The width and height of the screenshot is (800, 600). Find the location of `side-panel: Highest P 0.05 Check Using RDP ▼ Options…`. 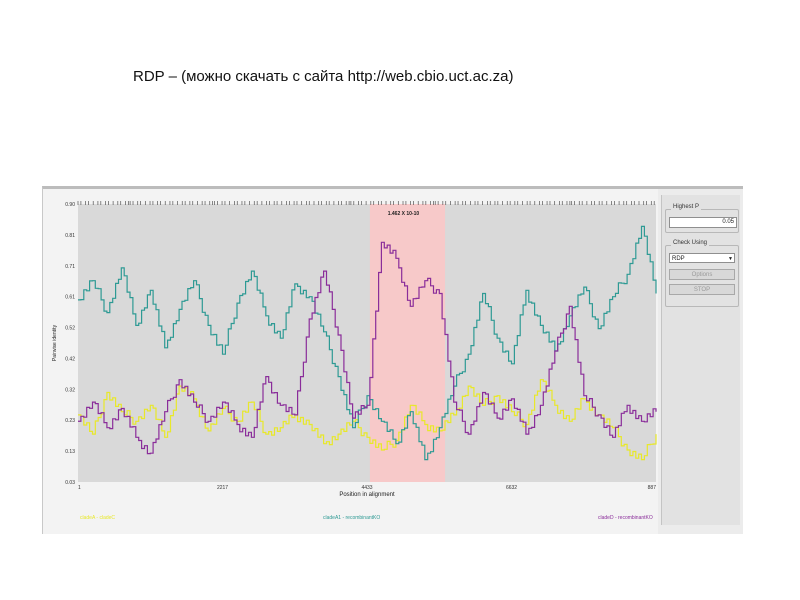

side-panel: Highest P 0.05 Check Using RDP ▼ Options… is located at coordinates (700, 360).